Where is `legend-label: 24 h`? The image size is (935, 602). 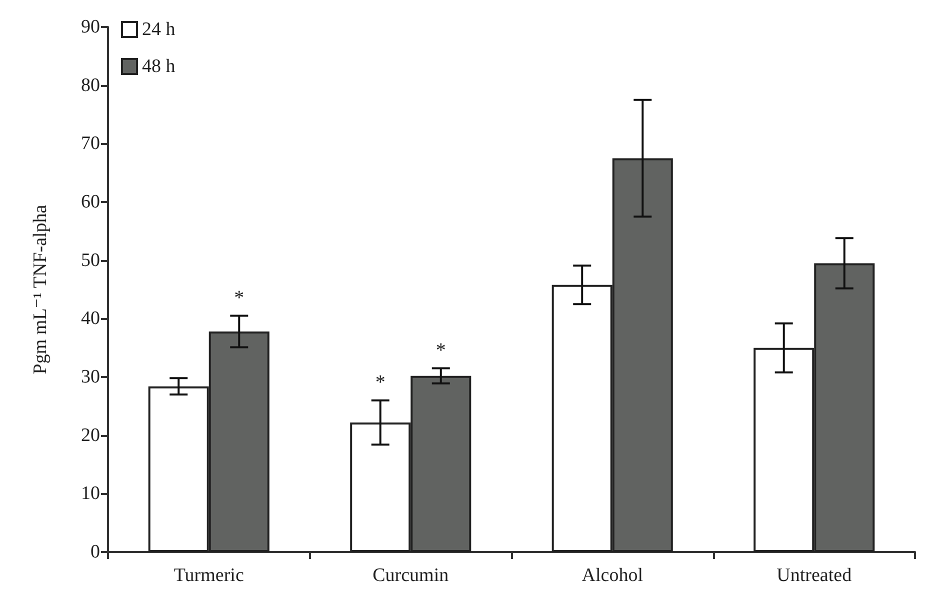 legend-label: 24 h is located at coordinates (159, 29).